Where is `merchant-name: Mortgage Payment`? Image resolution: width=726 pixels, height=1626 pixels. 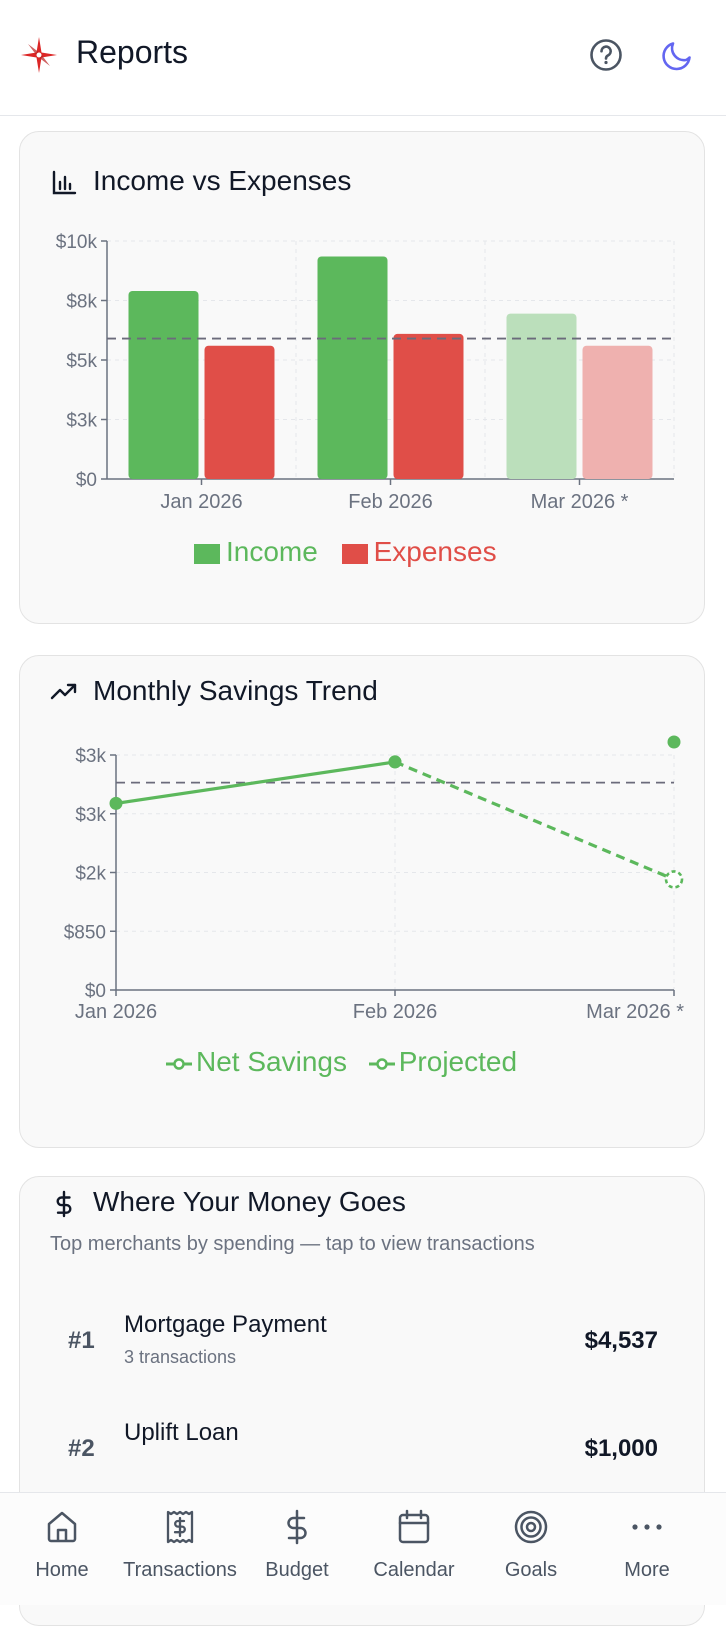 merchant-name: Mortgage Payment is located at coordinates (225, 1324).